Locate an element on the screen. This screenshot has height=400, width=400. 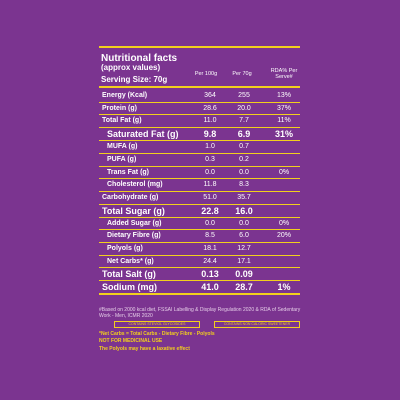
value: 41.0 is located at coordinates (210, 287).